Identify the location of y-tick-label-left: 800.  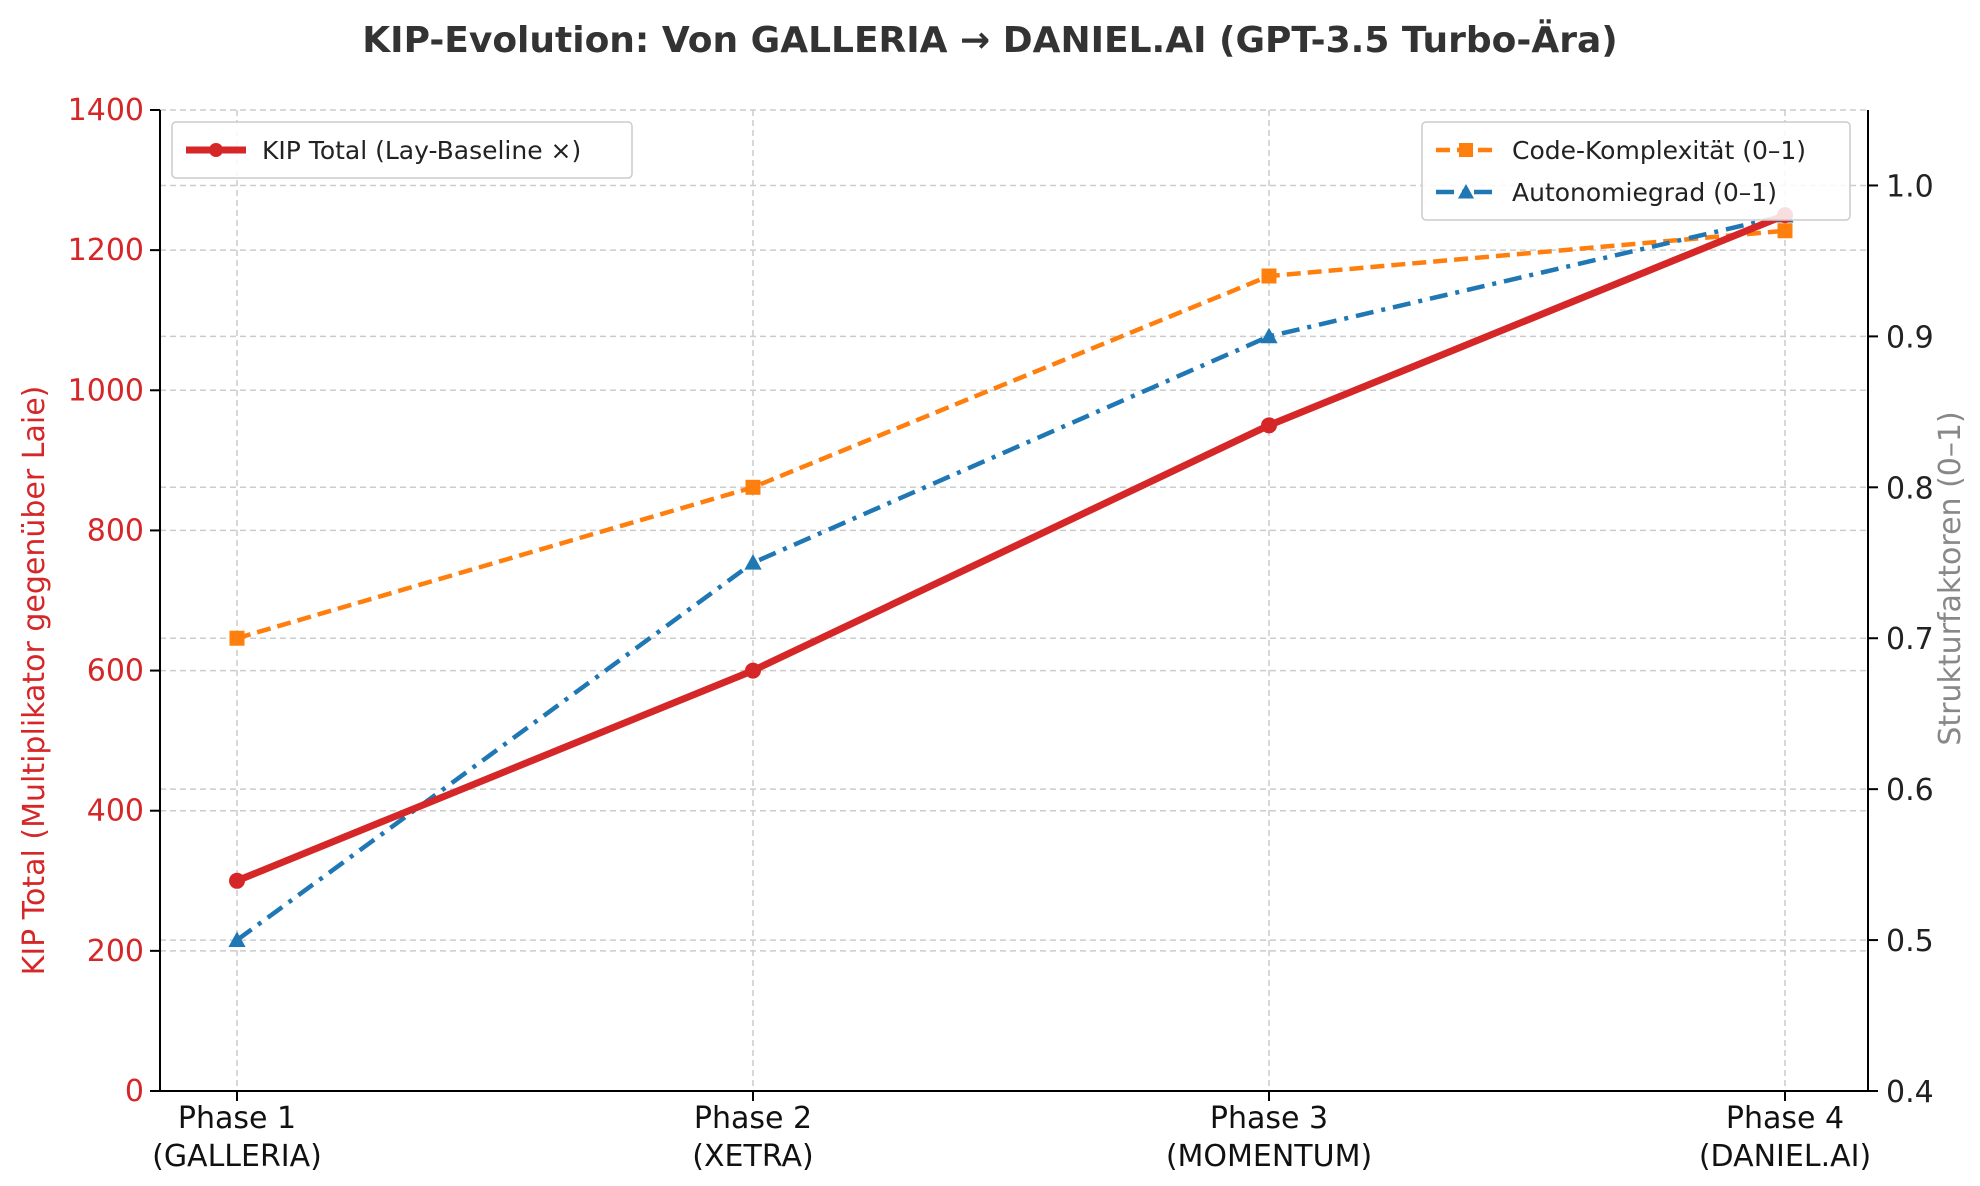
(115, 530).